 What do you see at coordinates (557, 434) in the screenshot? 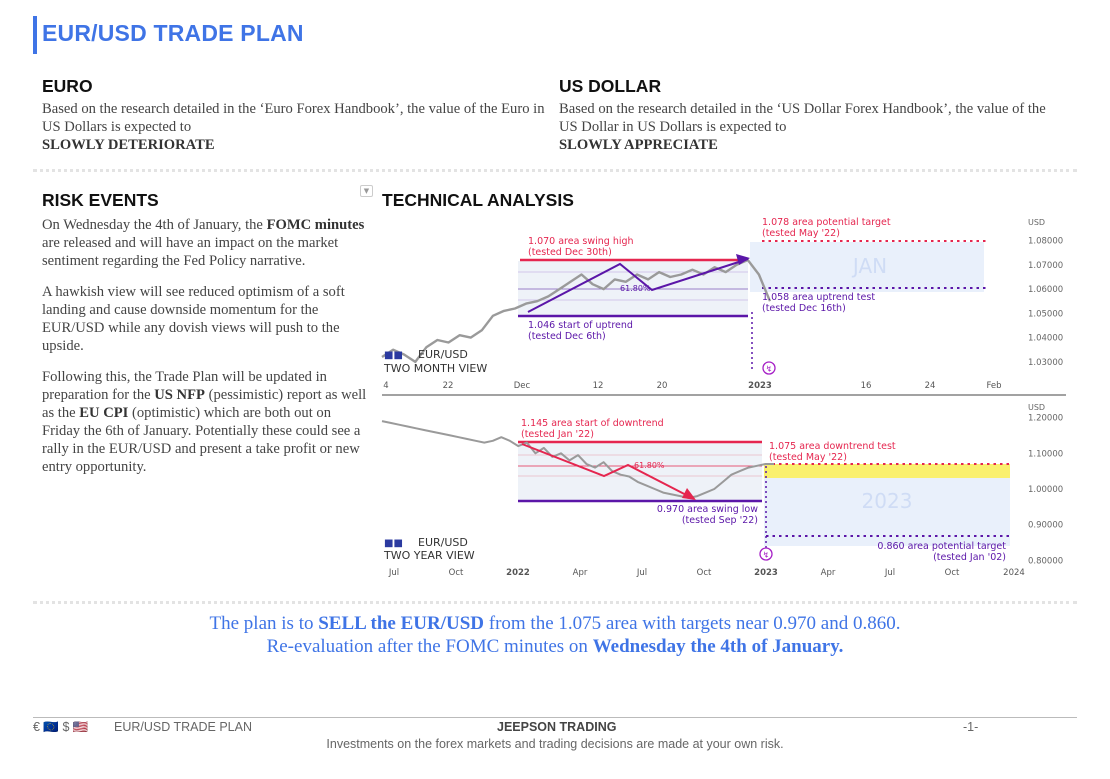
I see `downtrend-start-note: (tested Jan '22)` at bounding box center [557, 434].